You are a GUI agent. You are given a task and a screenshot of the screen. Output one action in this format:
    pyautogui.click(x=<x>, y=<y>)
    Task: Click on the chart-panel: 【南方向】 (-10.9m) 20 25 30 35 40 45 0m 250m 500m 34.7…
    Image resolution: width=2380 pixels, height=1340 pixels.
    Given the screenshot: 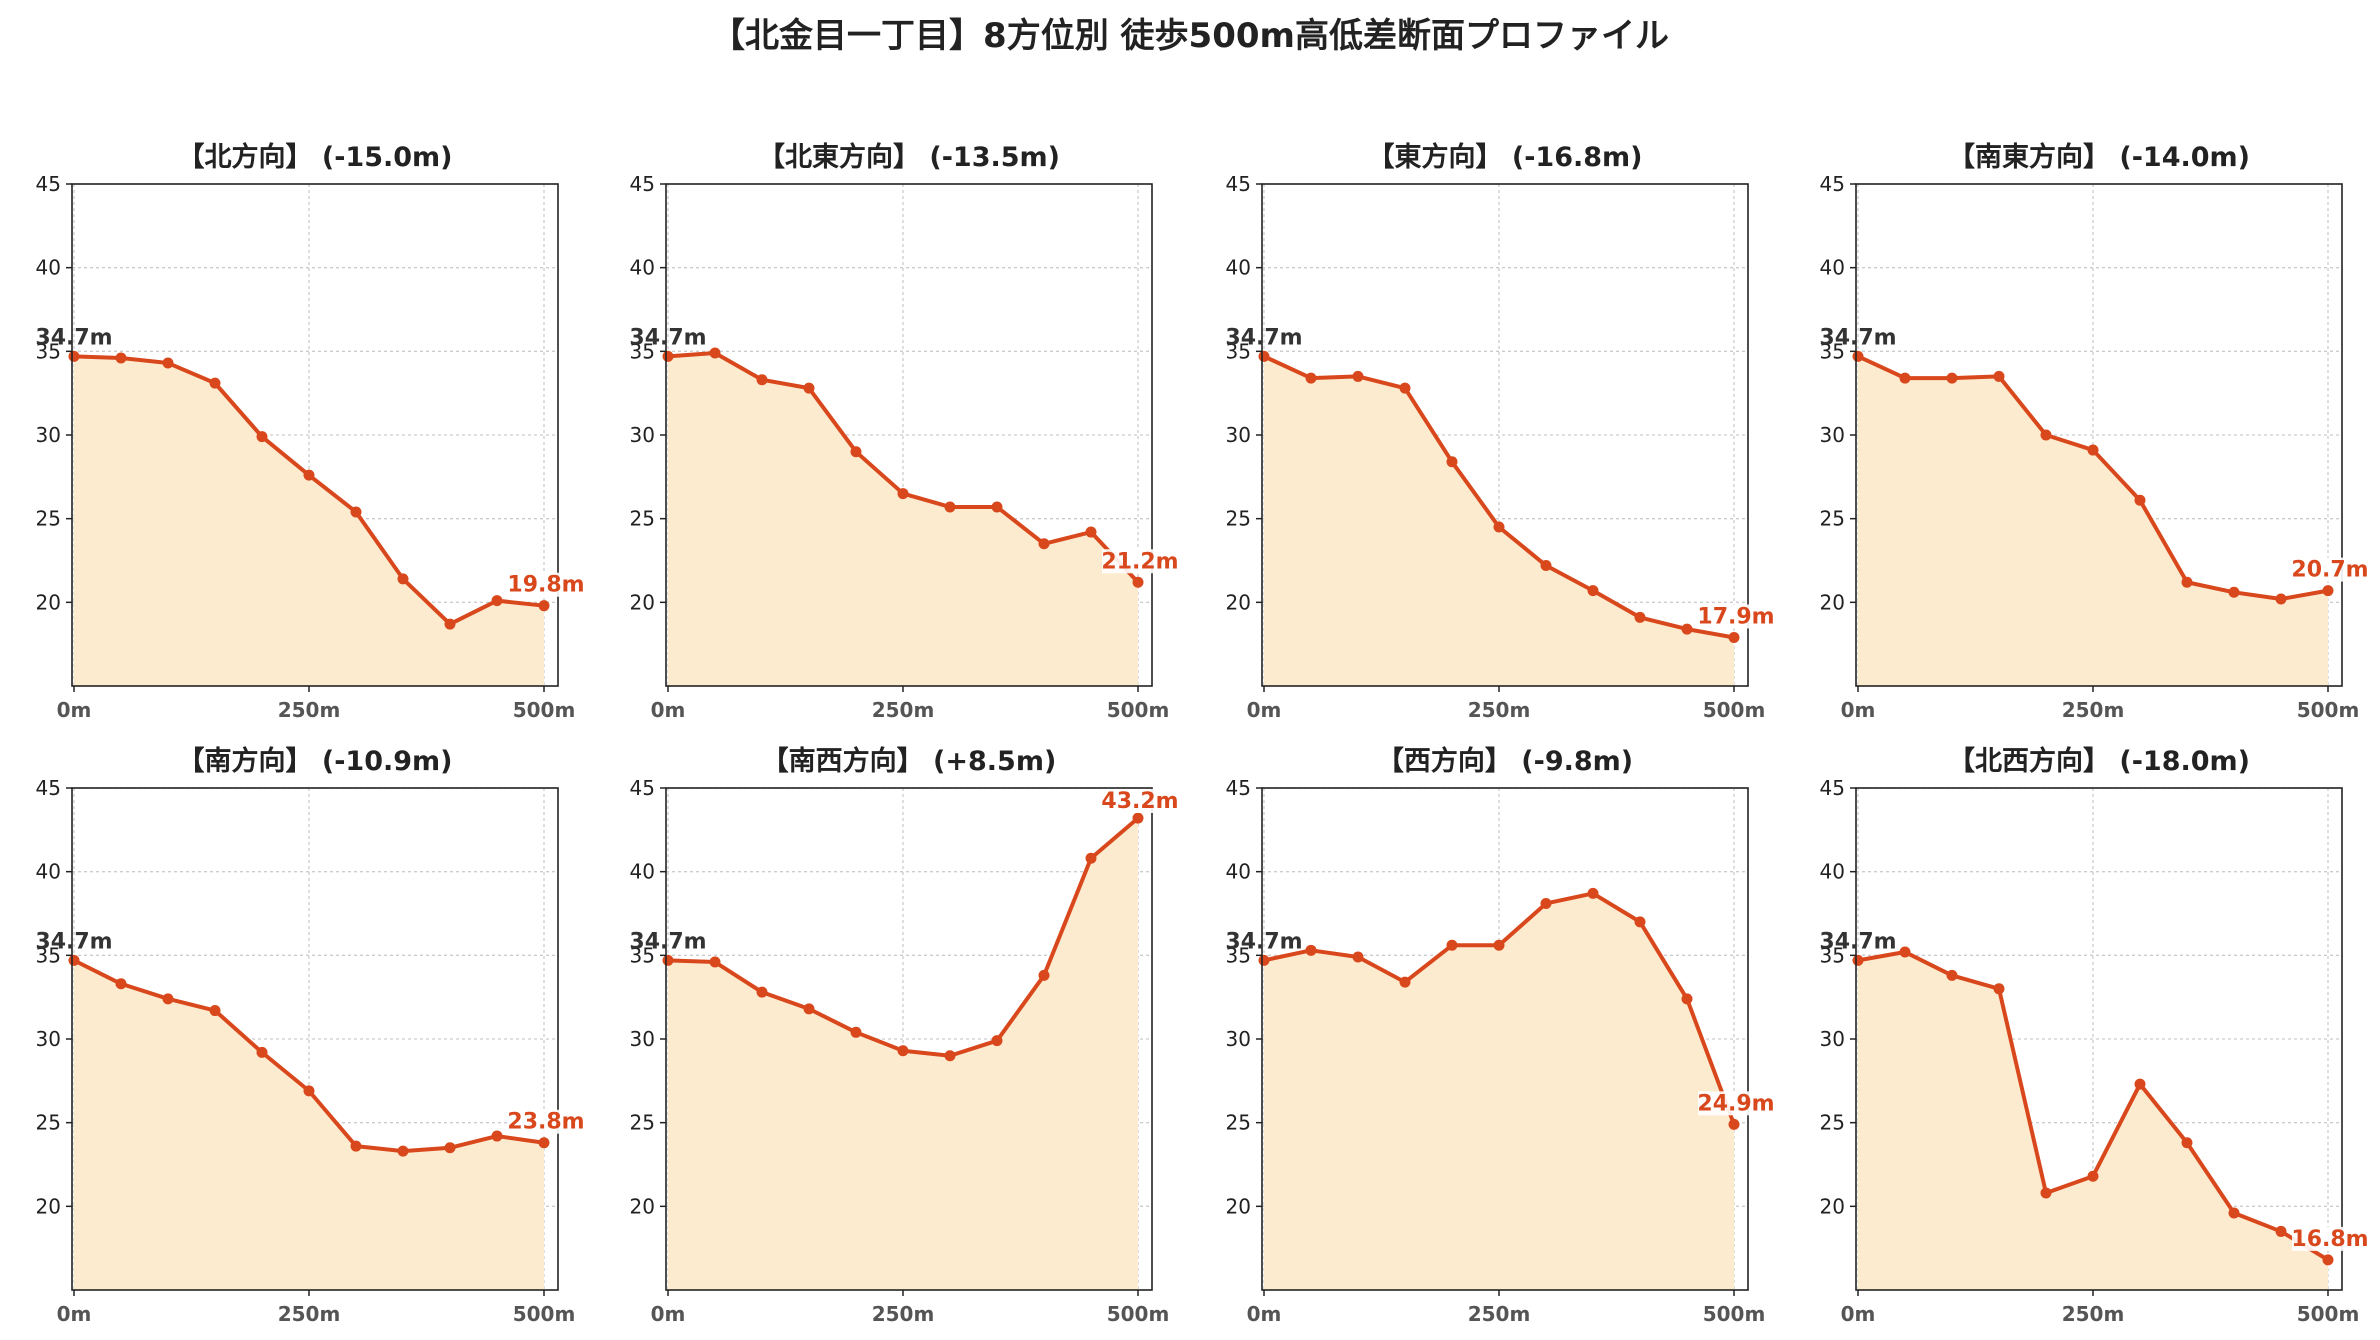 What is the action you would take?
    pyautogui.click(x=309, y=1035)
    